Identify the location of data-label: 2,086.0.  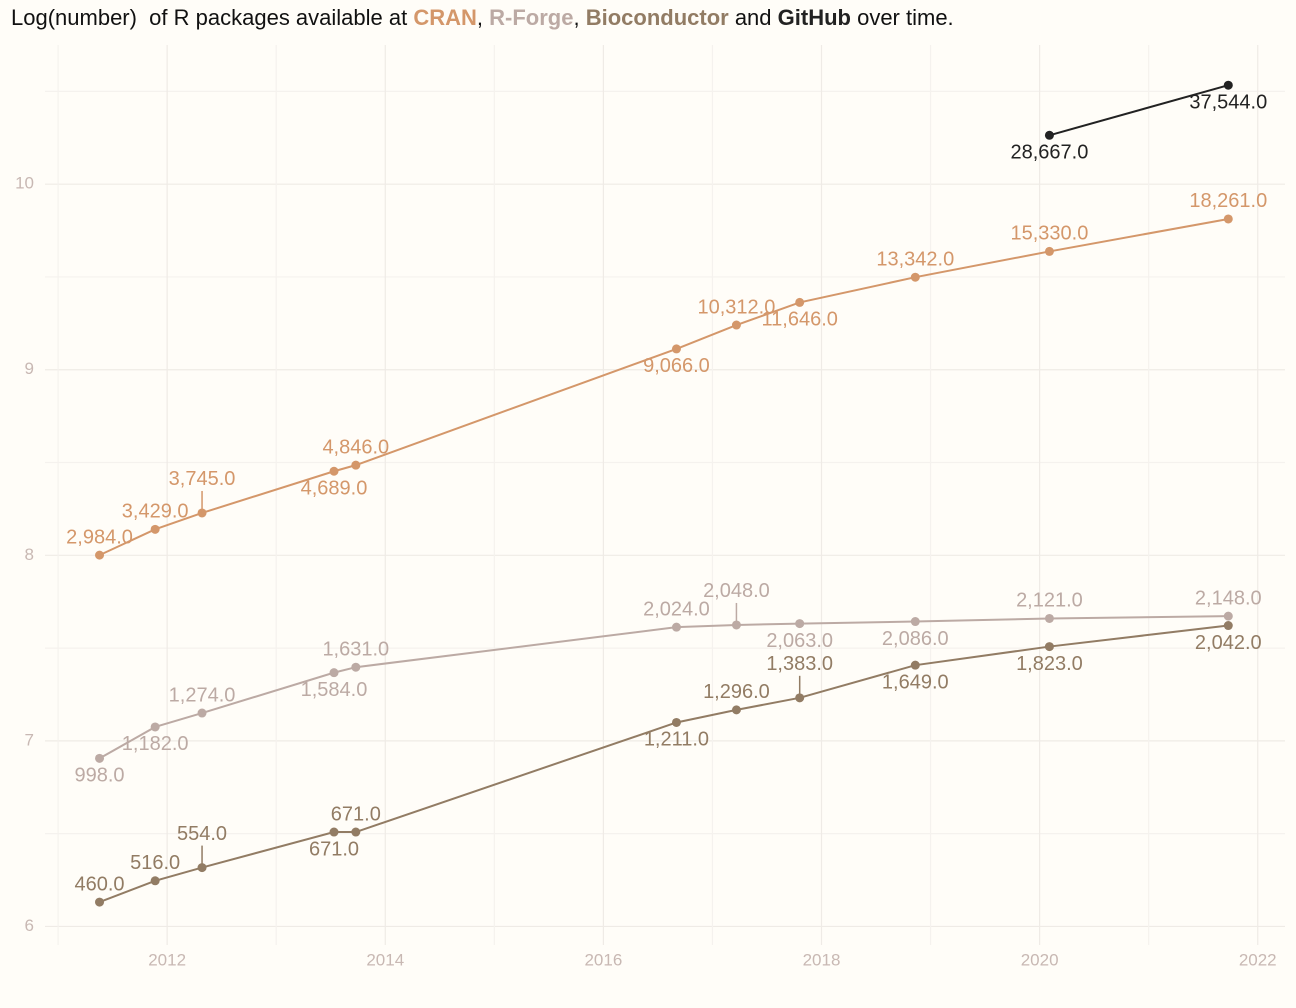
(915, 639).